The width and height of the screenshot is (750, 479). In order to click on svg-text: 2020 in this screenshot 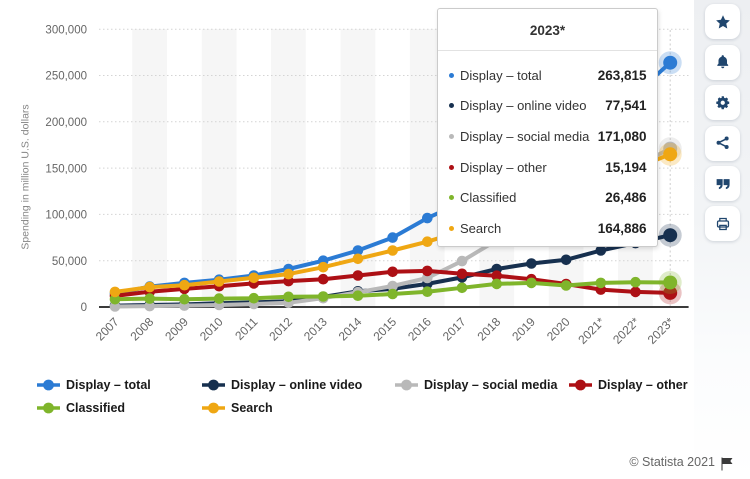, I will do `click(558, 328)`.